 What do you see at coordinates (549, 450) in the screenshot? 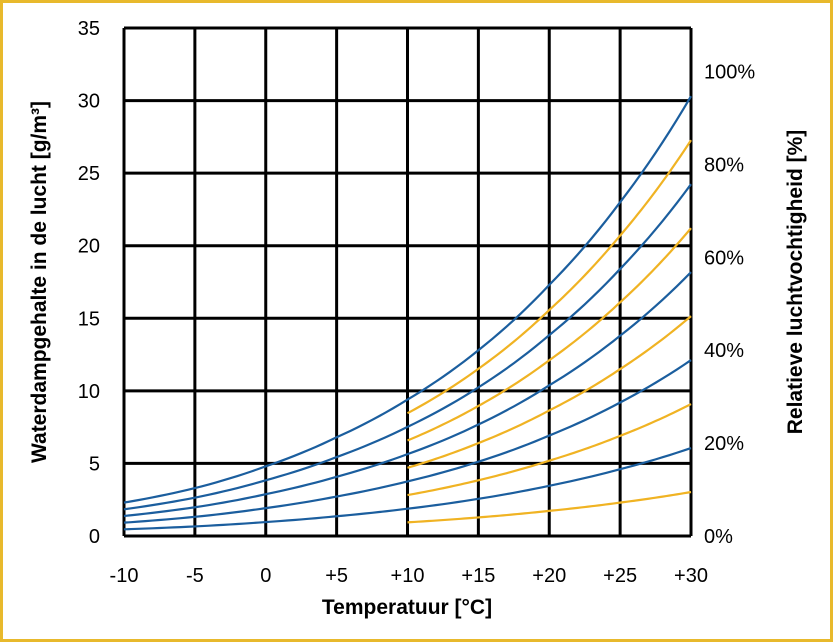
I see `series-line-30pct` at bounding box center [549, 450].